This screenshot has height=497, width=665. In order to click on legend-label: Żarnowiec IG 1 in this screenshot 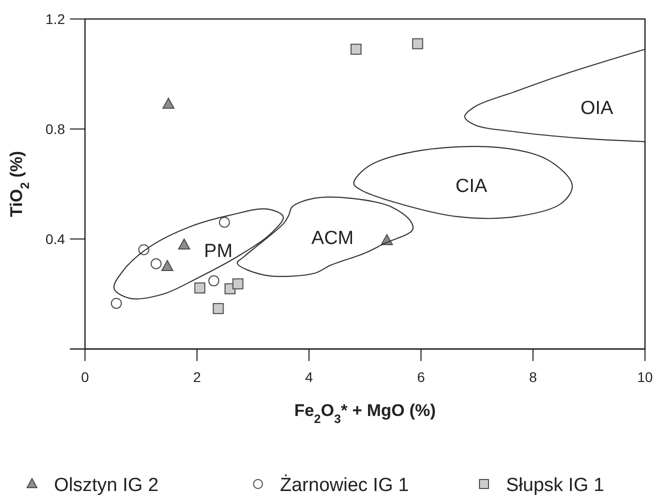, I will do `click(344, 485)`.